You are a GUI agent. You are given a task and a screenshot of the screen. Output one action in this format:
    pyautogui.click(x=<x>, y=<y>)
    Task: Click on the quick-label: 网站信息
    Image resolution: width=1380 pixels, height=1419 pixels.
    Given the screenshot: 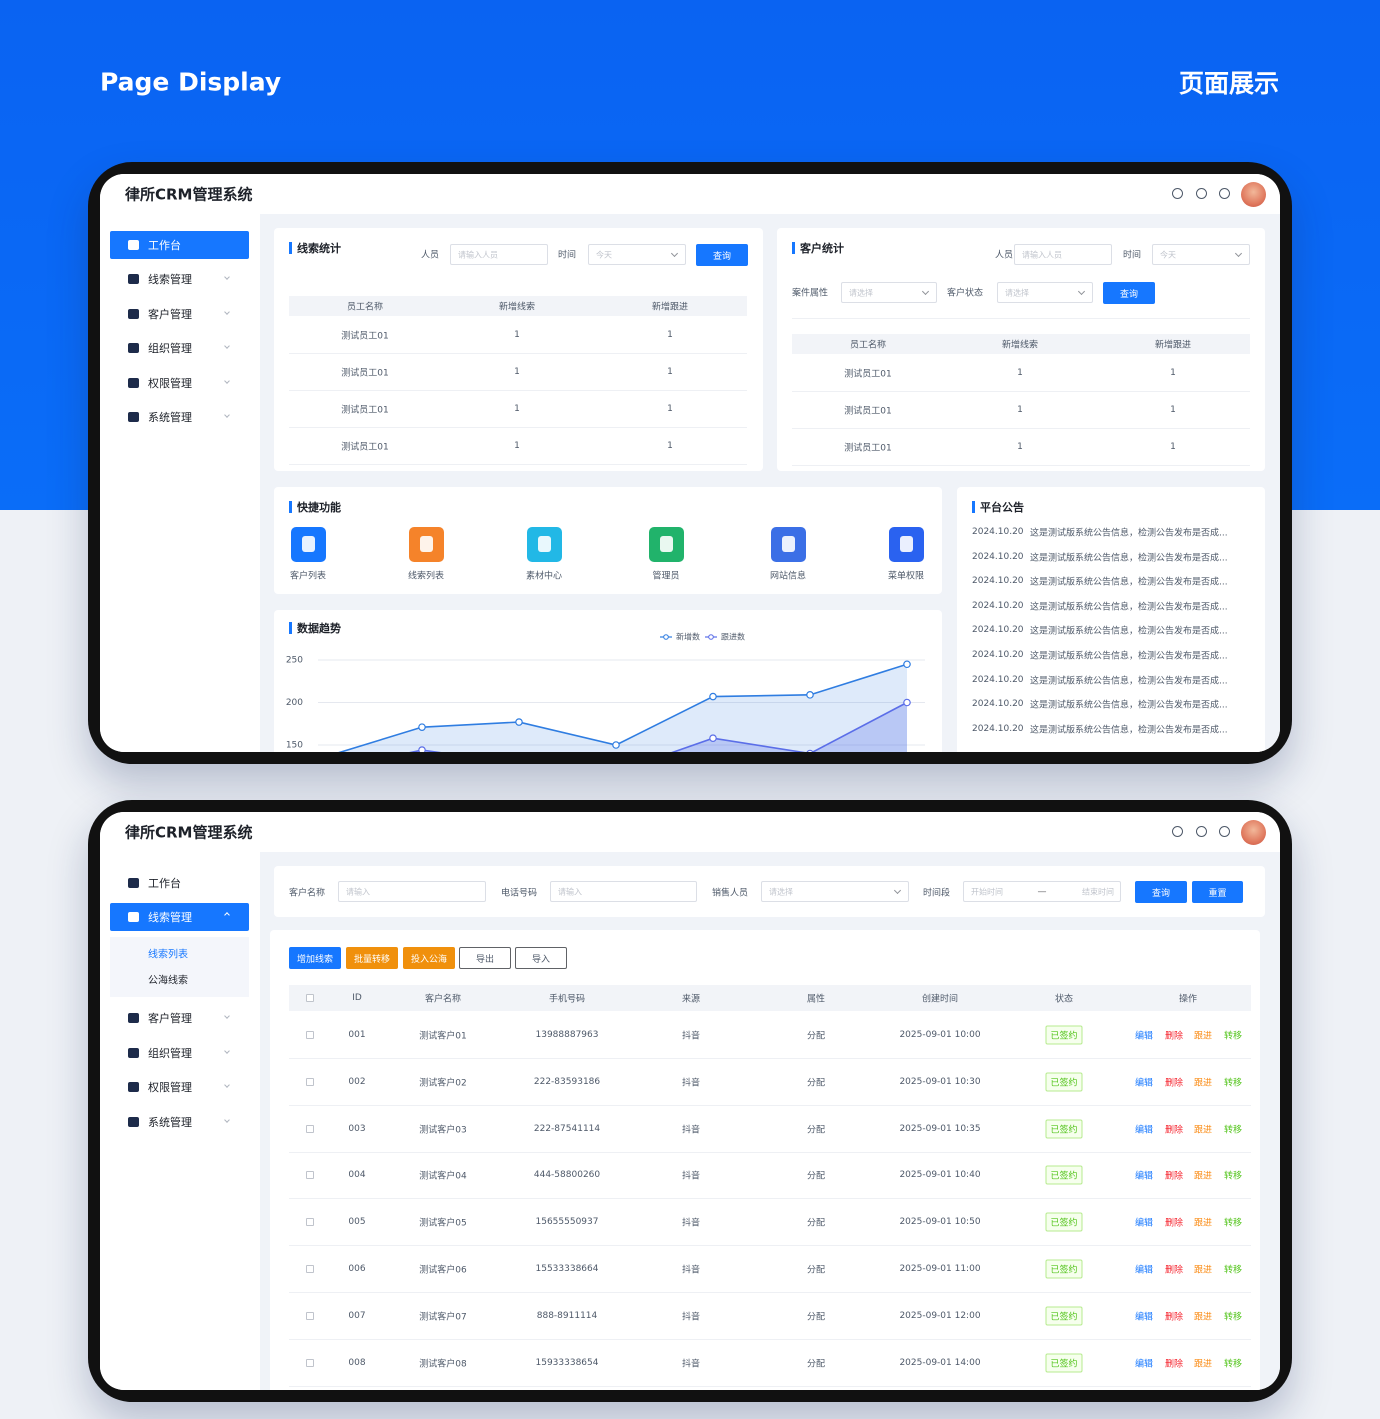 What is the action you would take?
    pyautogui.click(x=788, y=576)
    